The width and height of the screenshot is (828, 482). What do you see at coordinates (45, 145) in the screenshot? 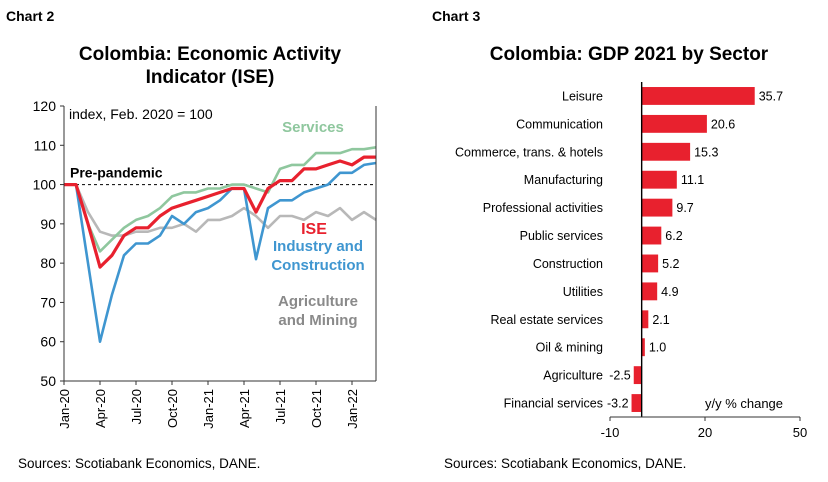
I see `chart-2-y-tick-label: 110` at bounding box center [45, 145].